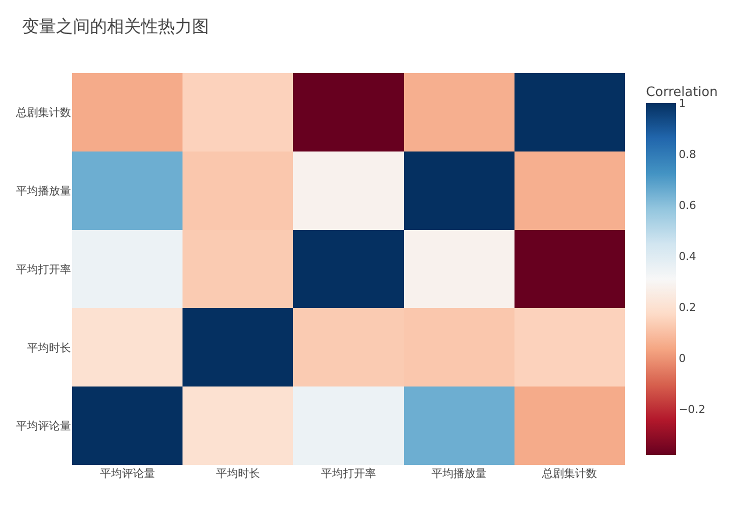 The image size is (740, 507). I want to click on y-tick-label: 平均播放量, so click(43, 191).